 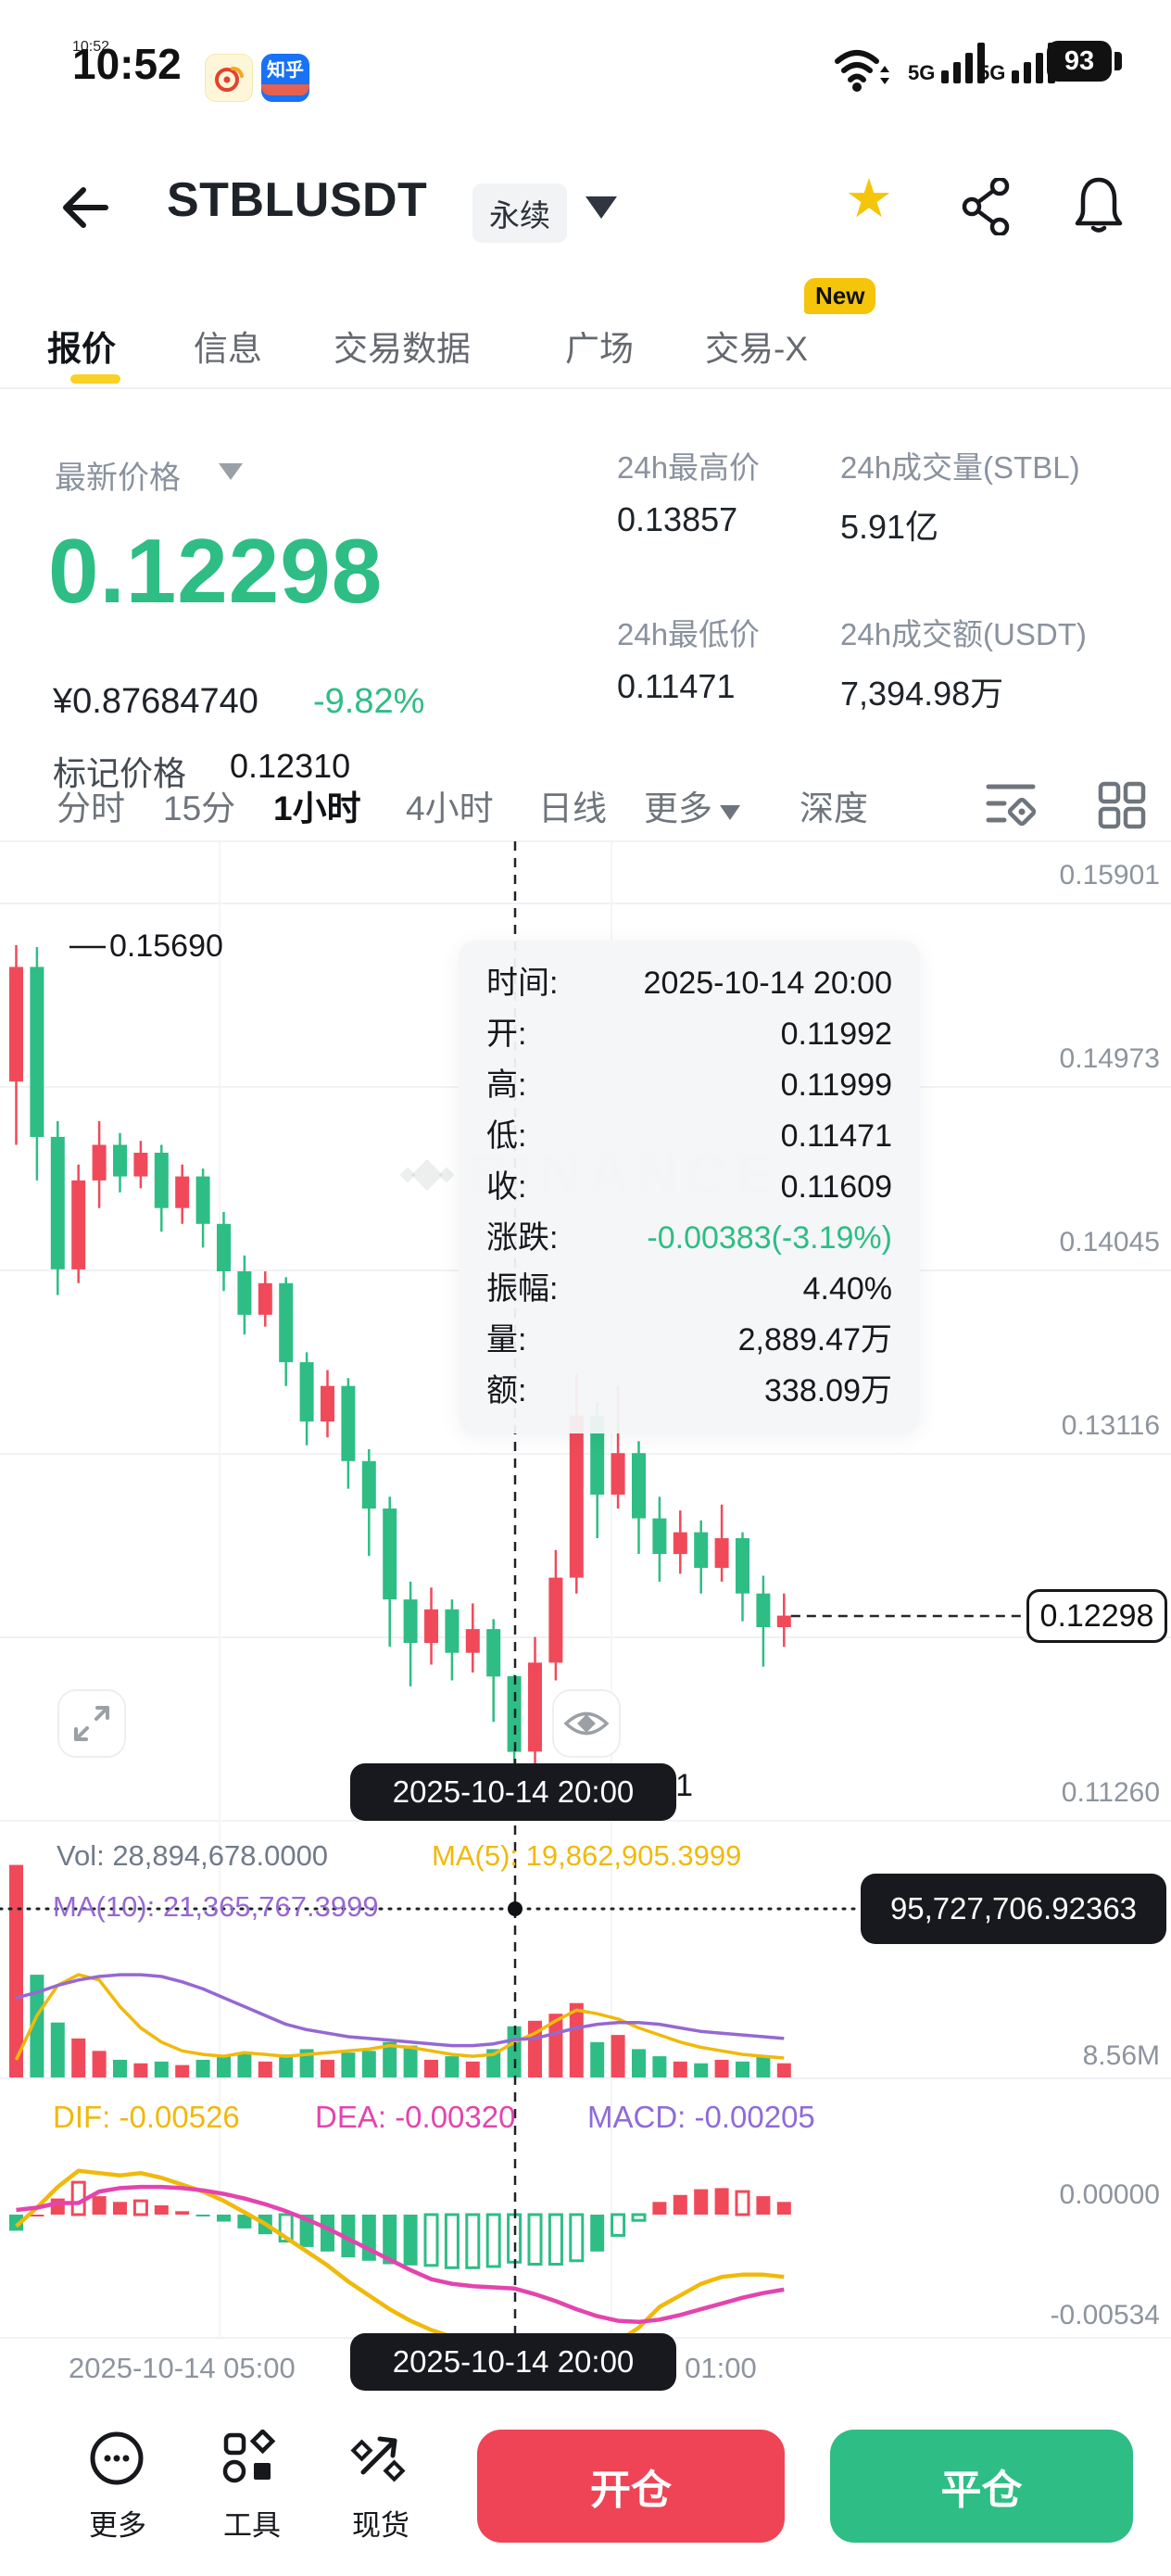 I want to click on tip-volume-label: 量:, so click(x=507, y=1340).